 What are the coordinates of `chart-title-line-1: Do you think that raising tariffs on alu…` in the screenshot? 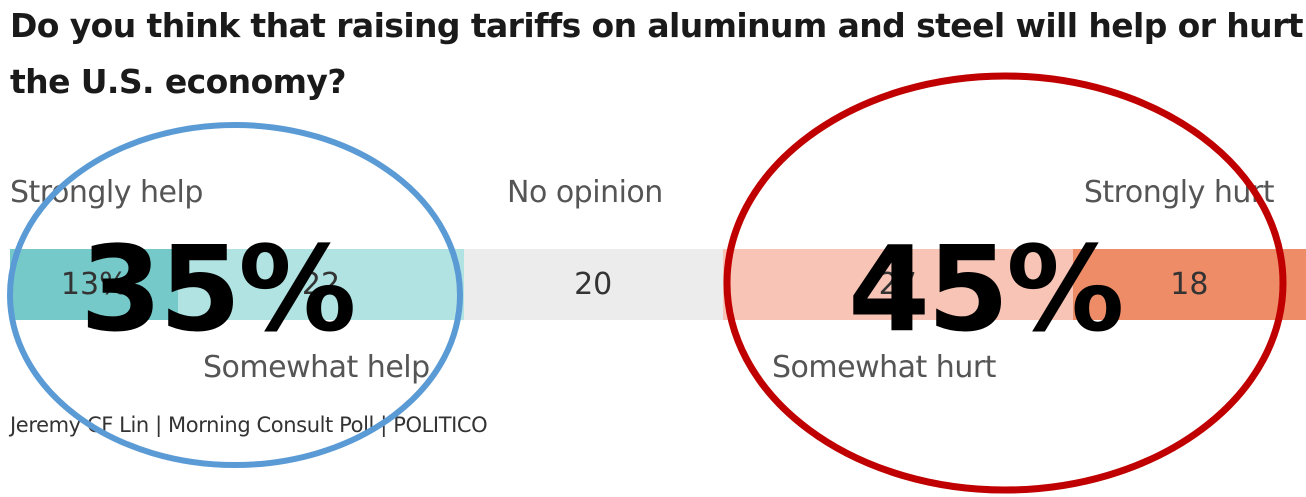 It's located at (657, 25).